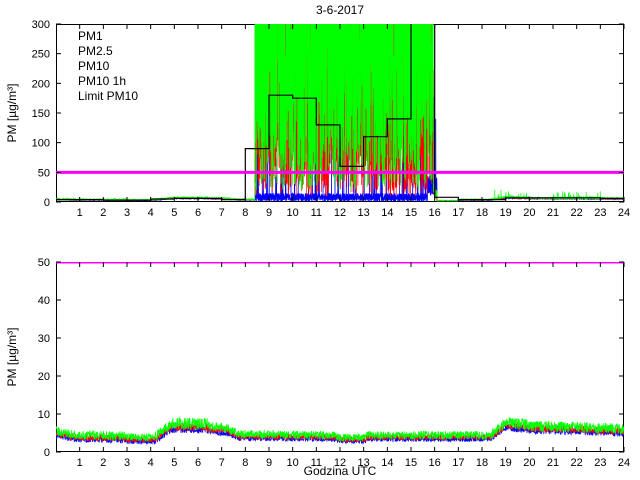 This screenshot has height=480, width=640. I want to click on top-y-axis-label: PM [µg/m³], so click(12, 113).